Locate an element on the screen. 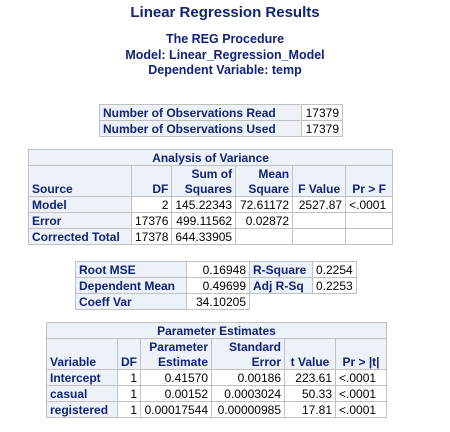 The height and width of the screenshot is (432, 450). table-row: Parameter Estimates is located at coordinates (216, 330).